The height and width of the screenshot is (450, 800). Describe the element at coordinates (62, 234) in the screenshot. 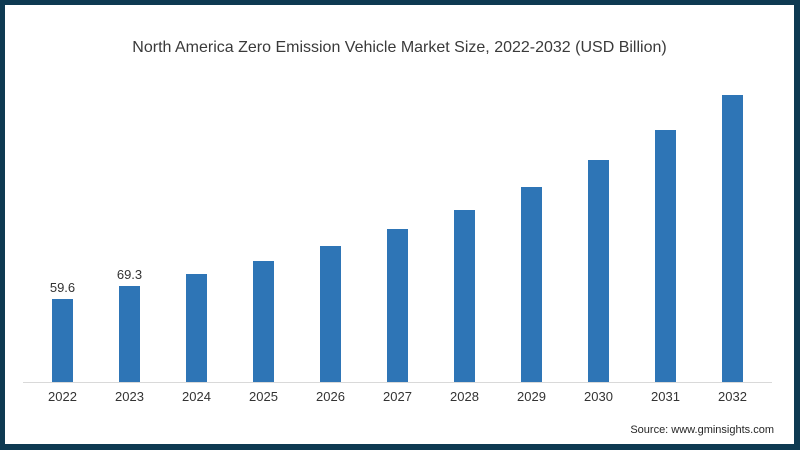

I see `bar-column: 59.6` at that location.